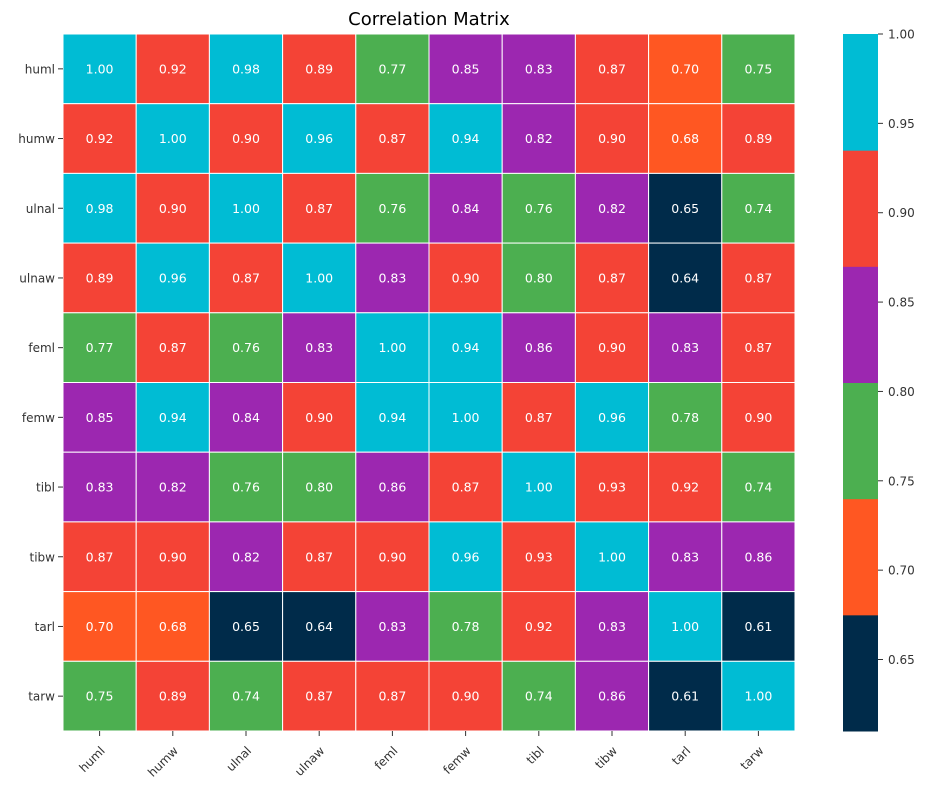  Describe the element at coordinates (41, 348) in the screenshot. I see `row-tick-label: feml` at that location.